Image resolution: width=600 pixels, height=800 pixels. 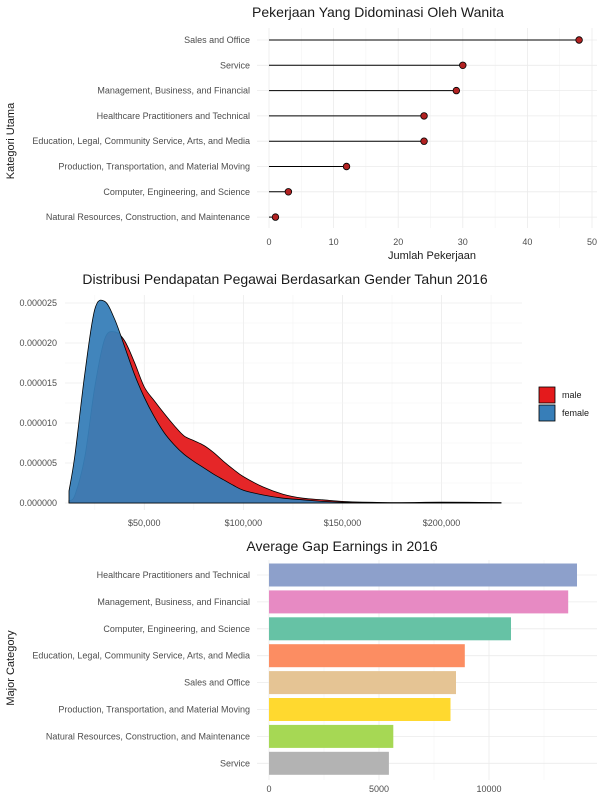 What do you see at coordinates (378, 12) in the screenshot?
I see `lollipop-title: Pekerjaan Yang Didominasi Oleh Wanita` at bounding box center [378, 12].